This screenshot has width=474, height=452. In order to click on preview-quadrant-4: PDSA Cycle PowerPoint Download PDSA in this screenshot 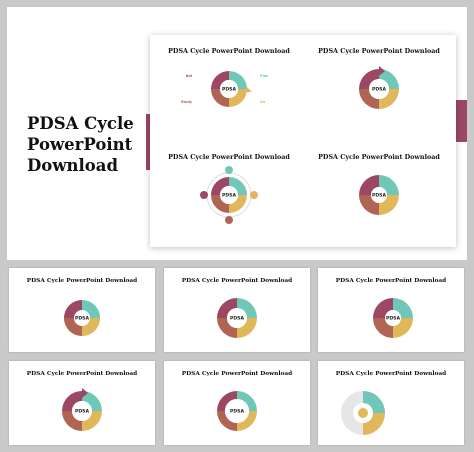, I will do `click(379, 193)`.